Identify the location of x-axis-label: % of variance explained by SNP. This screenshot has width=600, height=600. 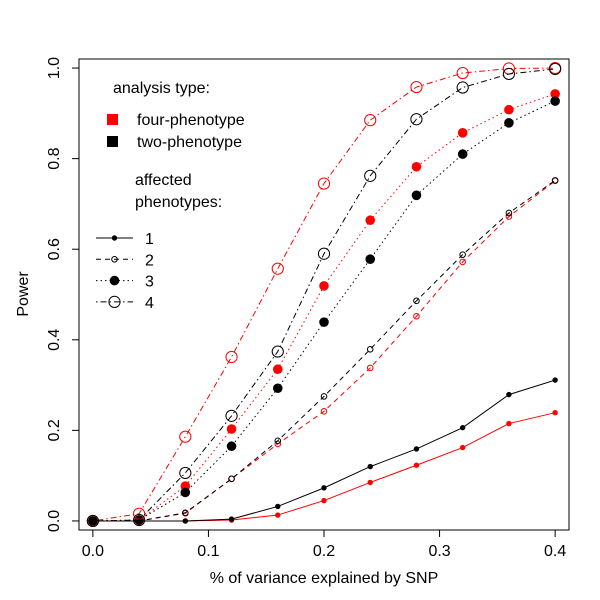
(324, 578).